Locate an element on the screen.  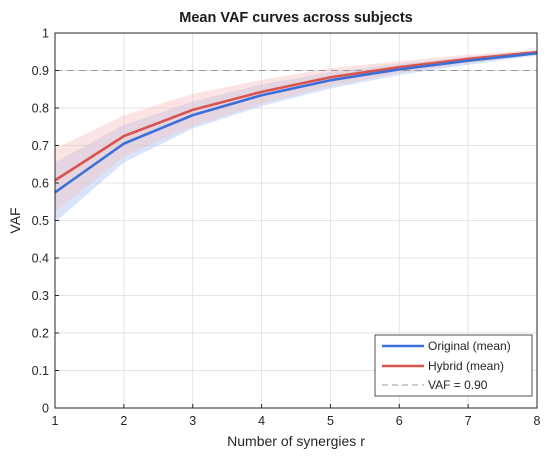
y-tick-label: 0.3 is located at coordinates (40, 296).